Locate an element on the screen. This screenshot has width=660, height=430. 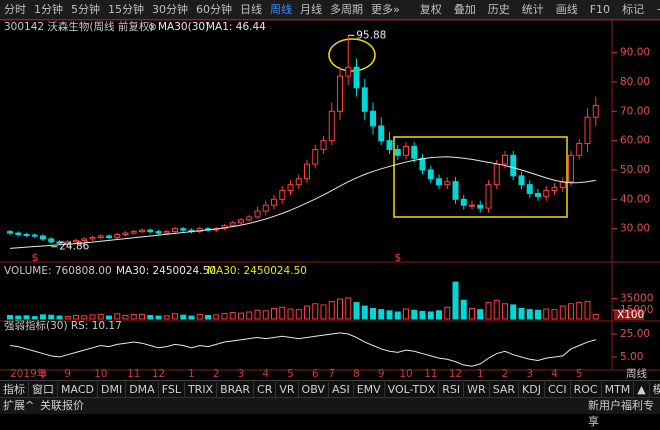
y-tick-label: 90.00 is located at coordinates (635, 53).